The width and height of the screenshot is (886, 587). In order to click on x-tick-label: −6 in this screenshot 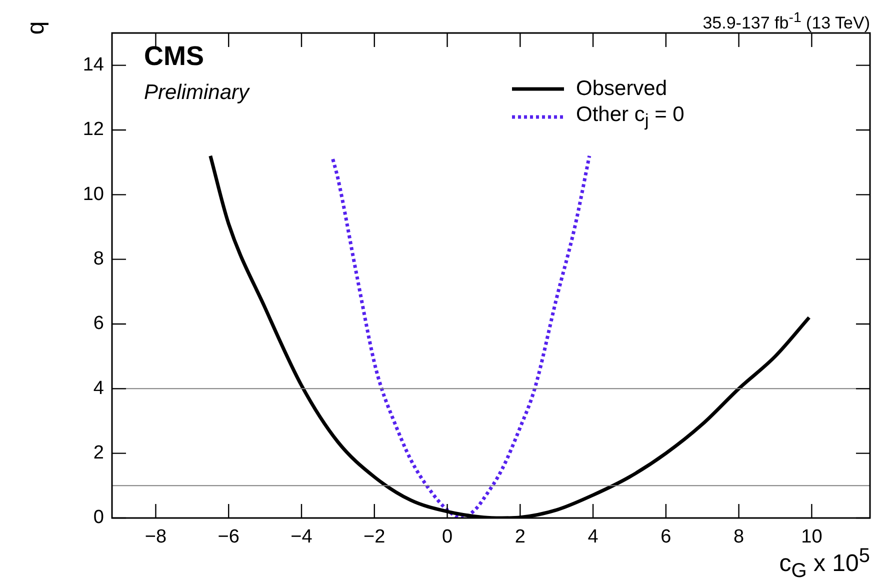, I will do `click(229, 537)`.